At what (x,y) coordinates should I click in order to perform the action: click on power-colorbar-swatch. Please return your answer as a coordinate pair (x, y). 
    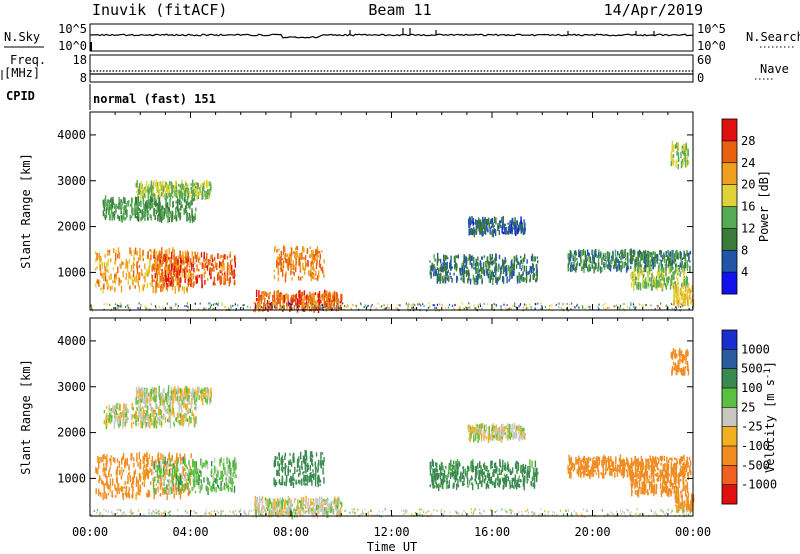
    Looking at the image, I should click on (729, 173).